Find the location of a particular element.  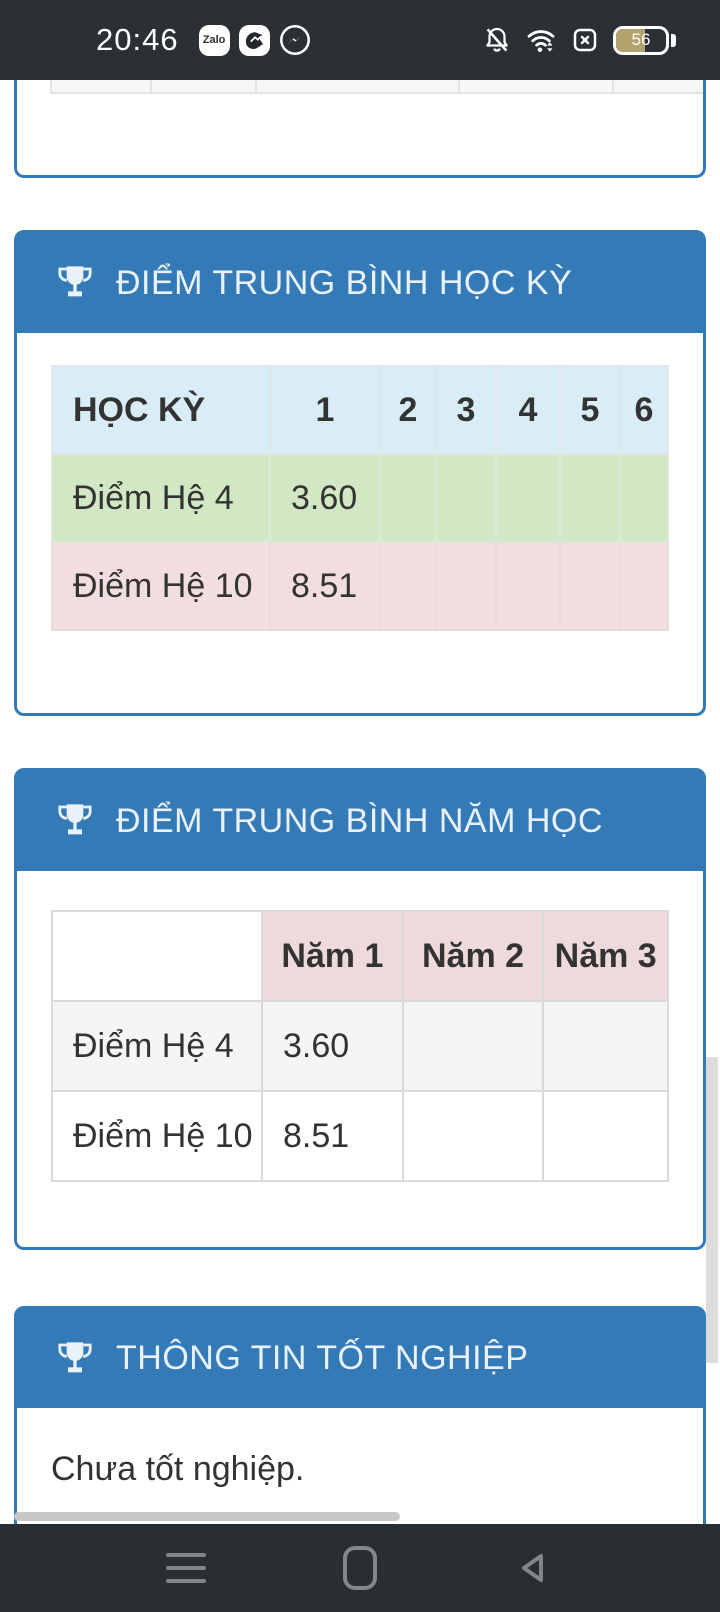

zalo-icon: Zalo is located at coordinates (214, 40).